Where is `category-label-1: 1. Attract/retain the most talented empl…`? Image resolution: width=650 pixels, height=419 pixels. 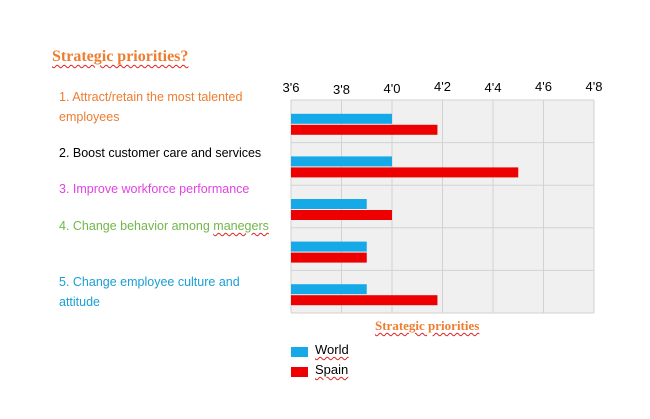 category-label-1: 1. Attract/retain the most talented empl… is located at coordinates (166, 107).